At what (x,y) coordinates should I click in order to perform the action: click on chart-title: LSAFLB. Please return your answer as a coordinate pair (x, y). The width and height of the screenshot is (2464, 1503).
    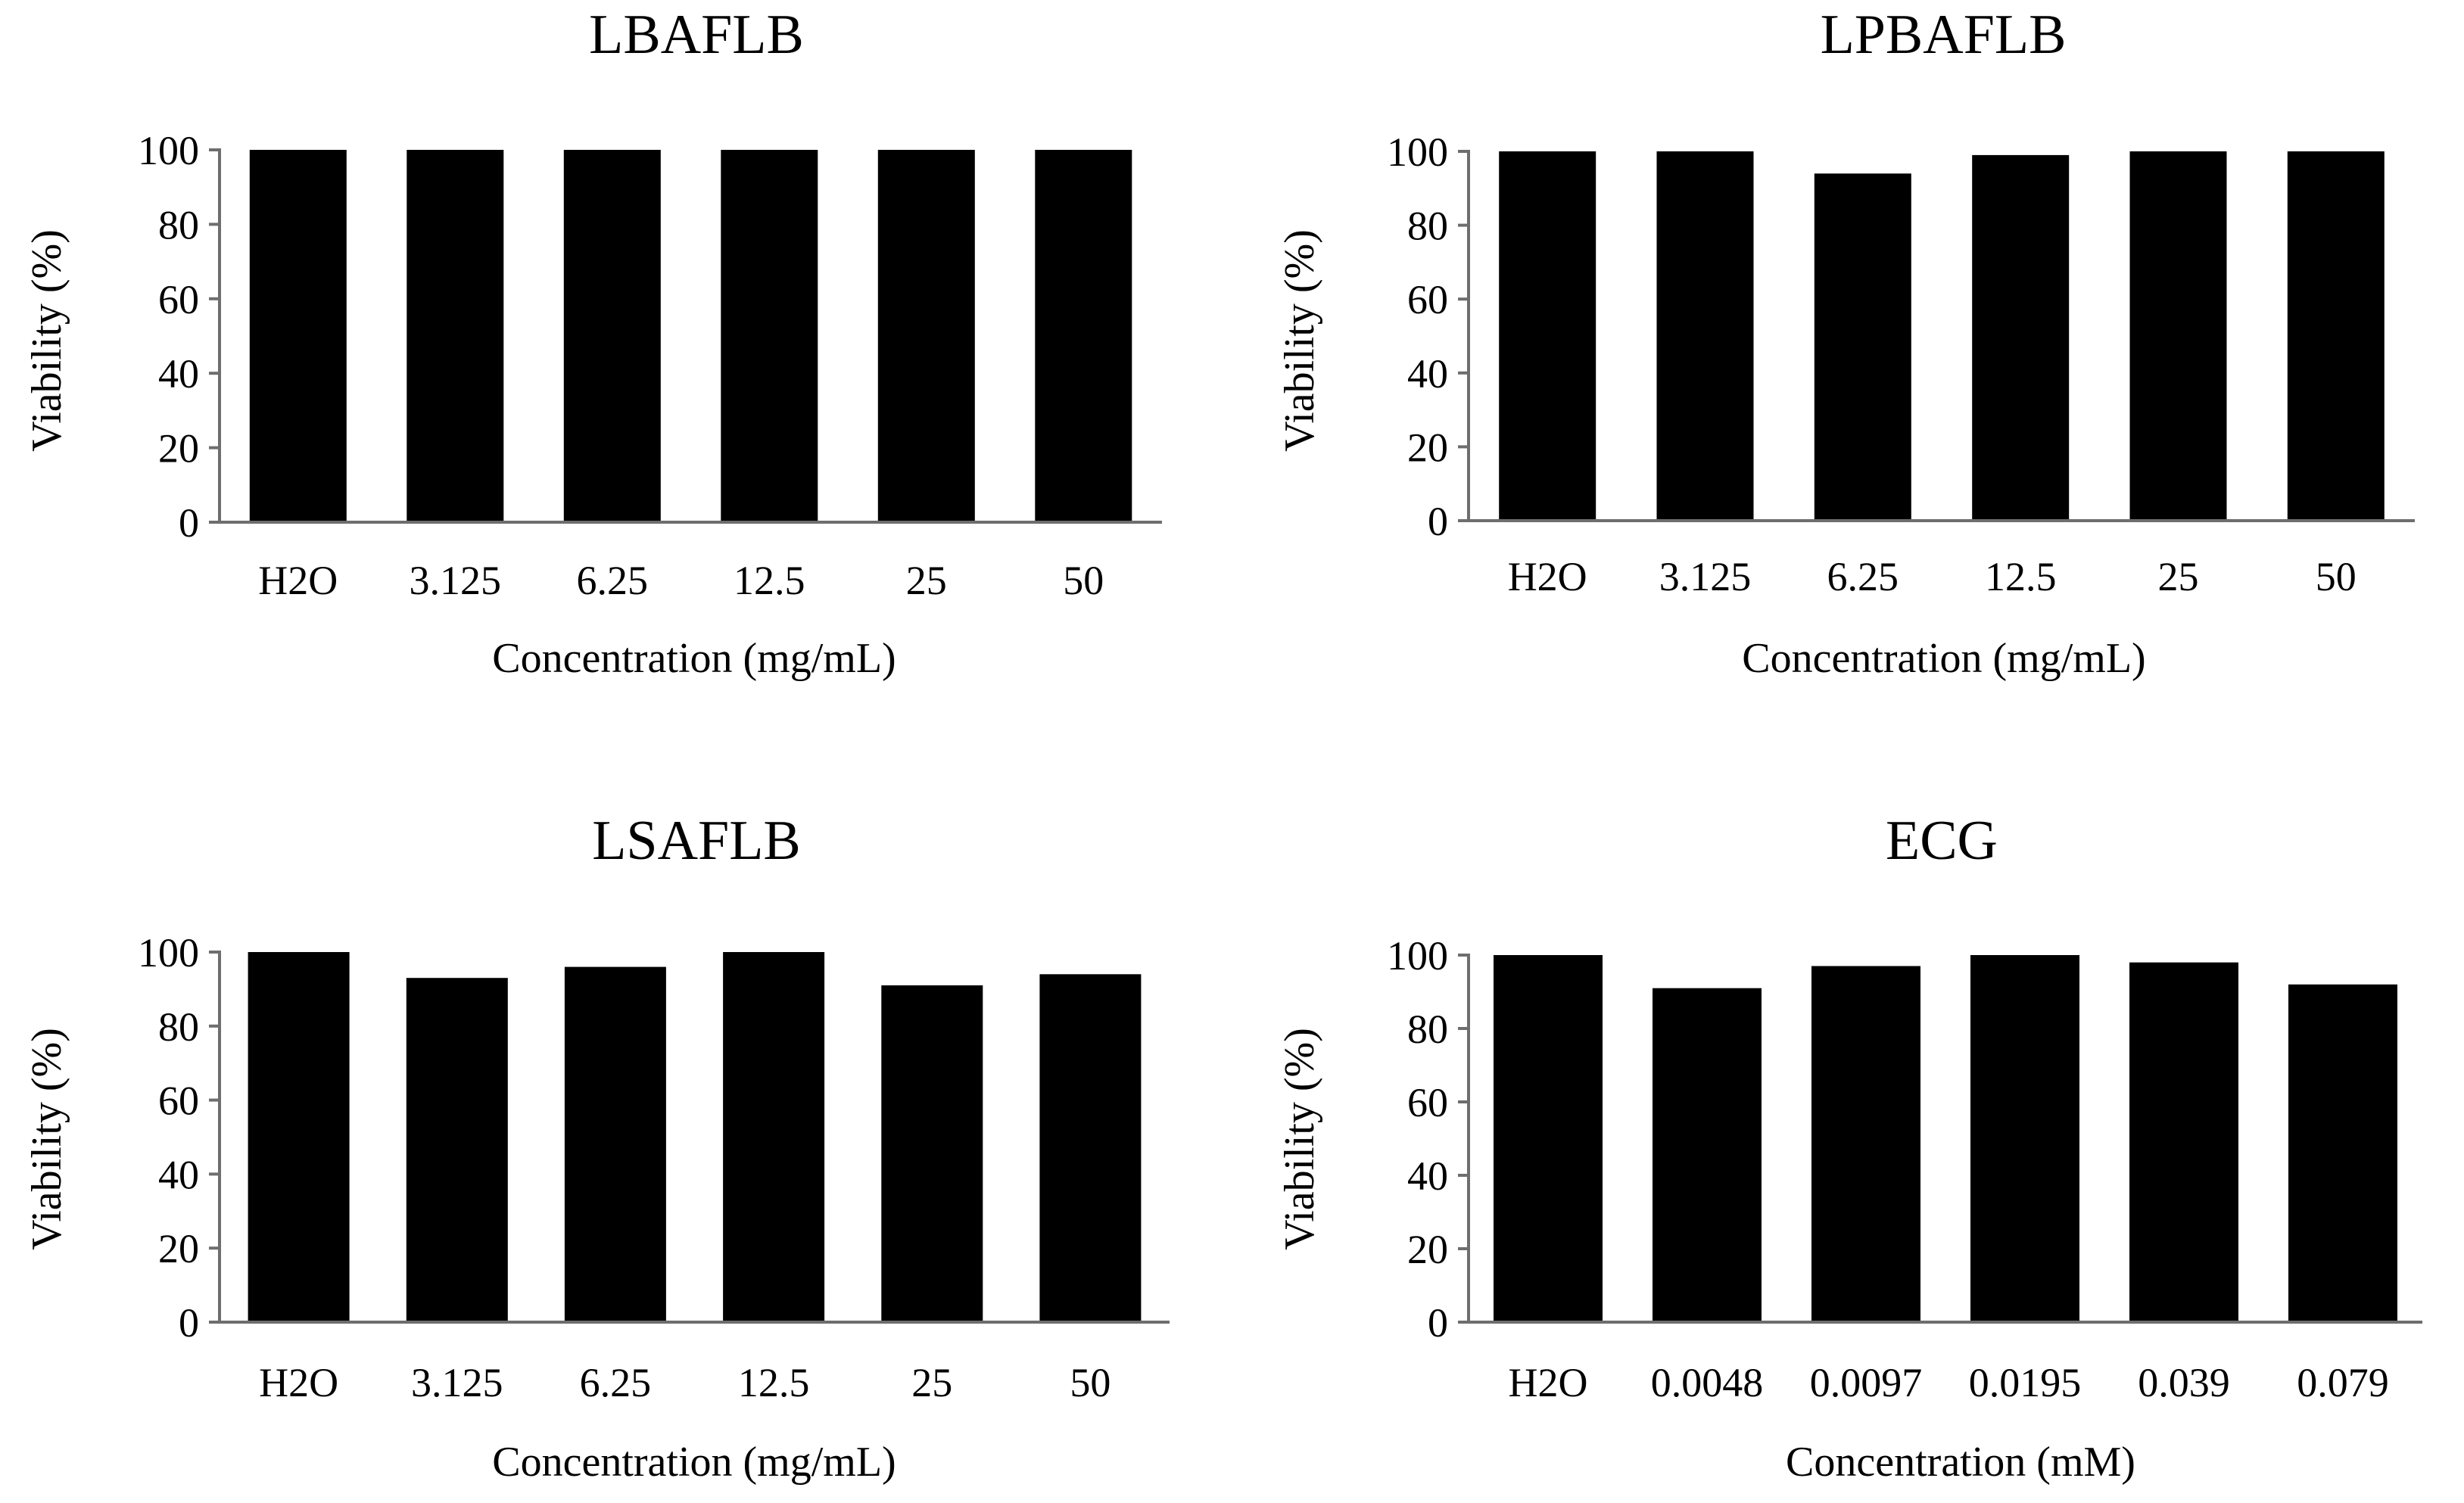
    Looking at the image, I should click on (696, 841).